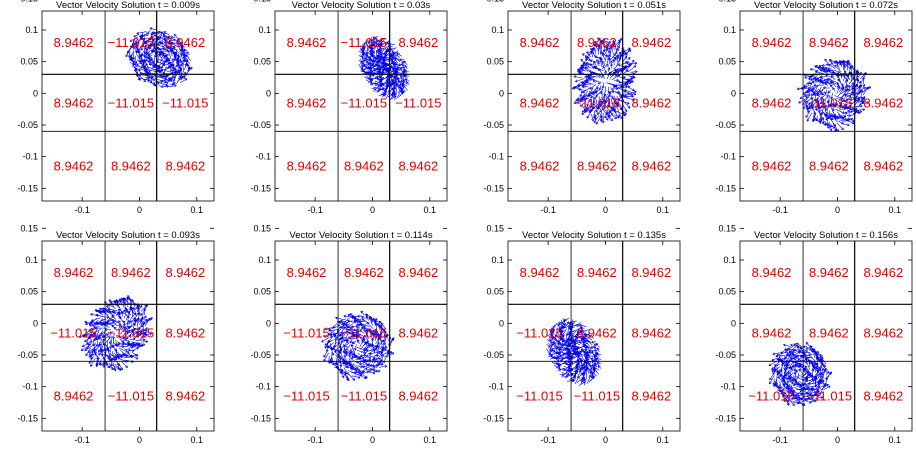 The image size is (916, 459). Describe the element at coordinates (594, 5) in the screenshot. I see `plot-title: Vector Velocity Solution t = 0.051s` at that location.